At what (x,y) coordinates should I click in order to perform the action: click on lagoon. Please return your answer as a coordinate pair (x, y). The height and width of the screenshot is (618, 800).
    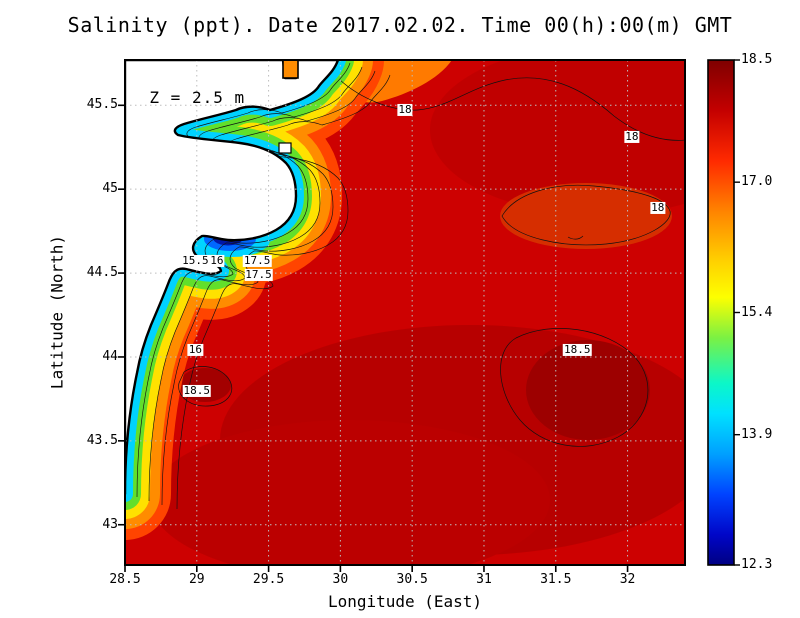
    Looking at the image, I should click on (285, 148).